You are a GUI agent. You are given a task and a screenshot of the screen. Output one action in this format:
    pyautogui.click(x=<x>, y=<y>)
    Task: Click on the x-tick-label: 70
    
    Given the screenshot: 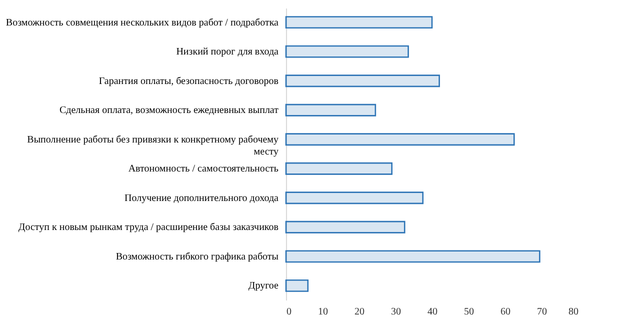 What is the action you would take?
    pyautogui.click(x=542, y=312)
    